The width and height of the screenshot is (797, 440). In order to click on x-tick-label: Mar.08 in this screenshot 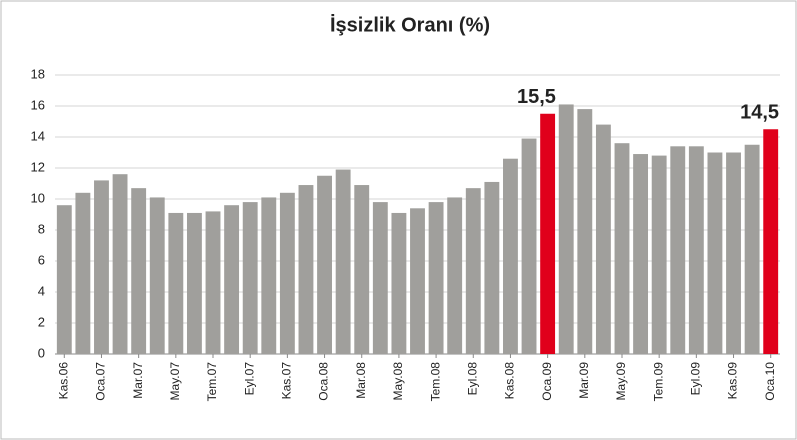, I will do `click(361, 380)`.